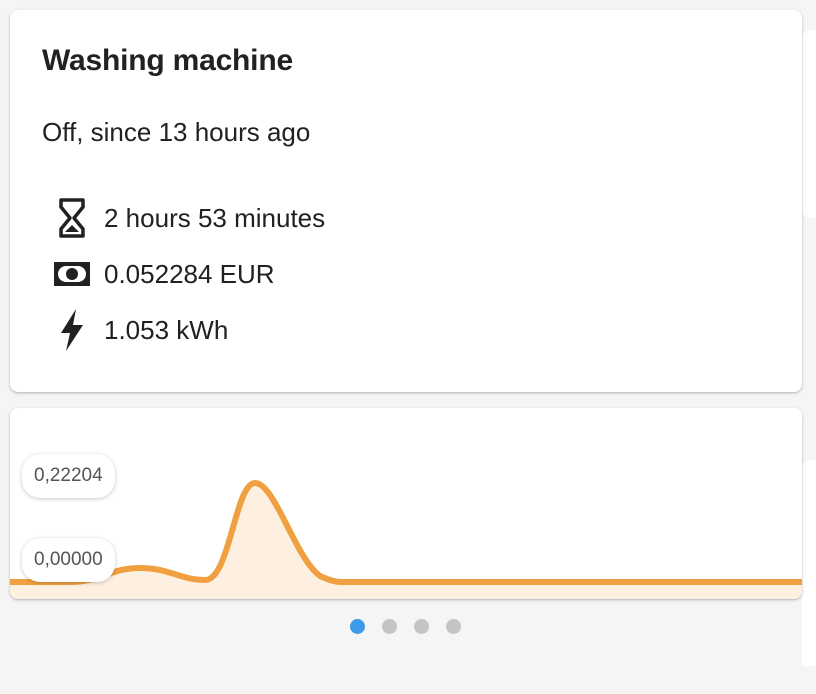 The image size is (816, 694). I want to click on graph-min-label: 0,00000, so click(68, 560).